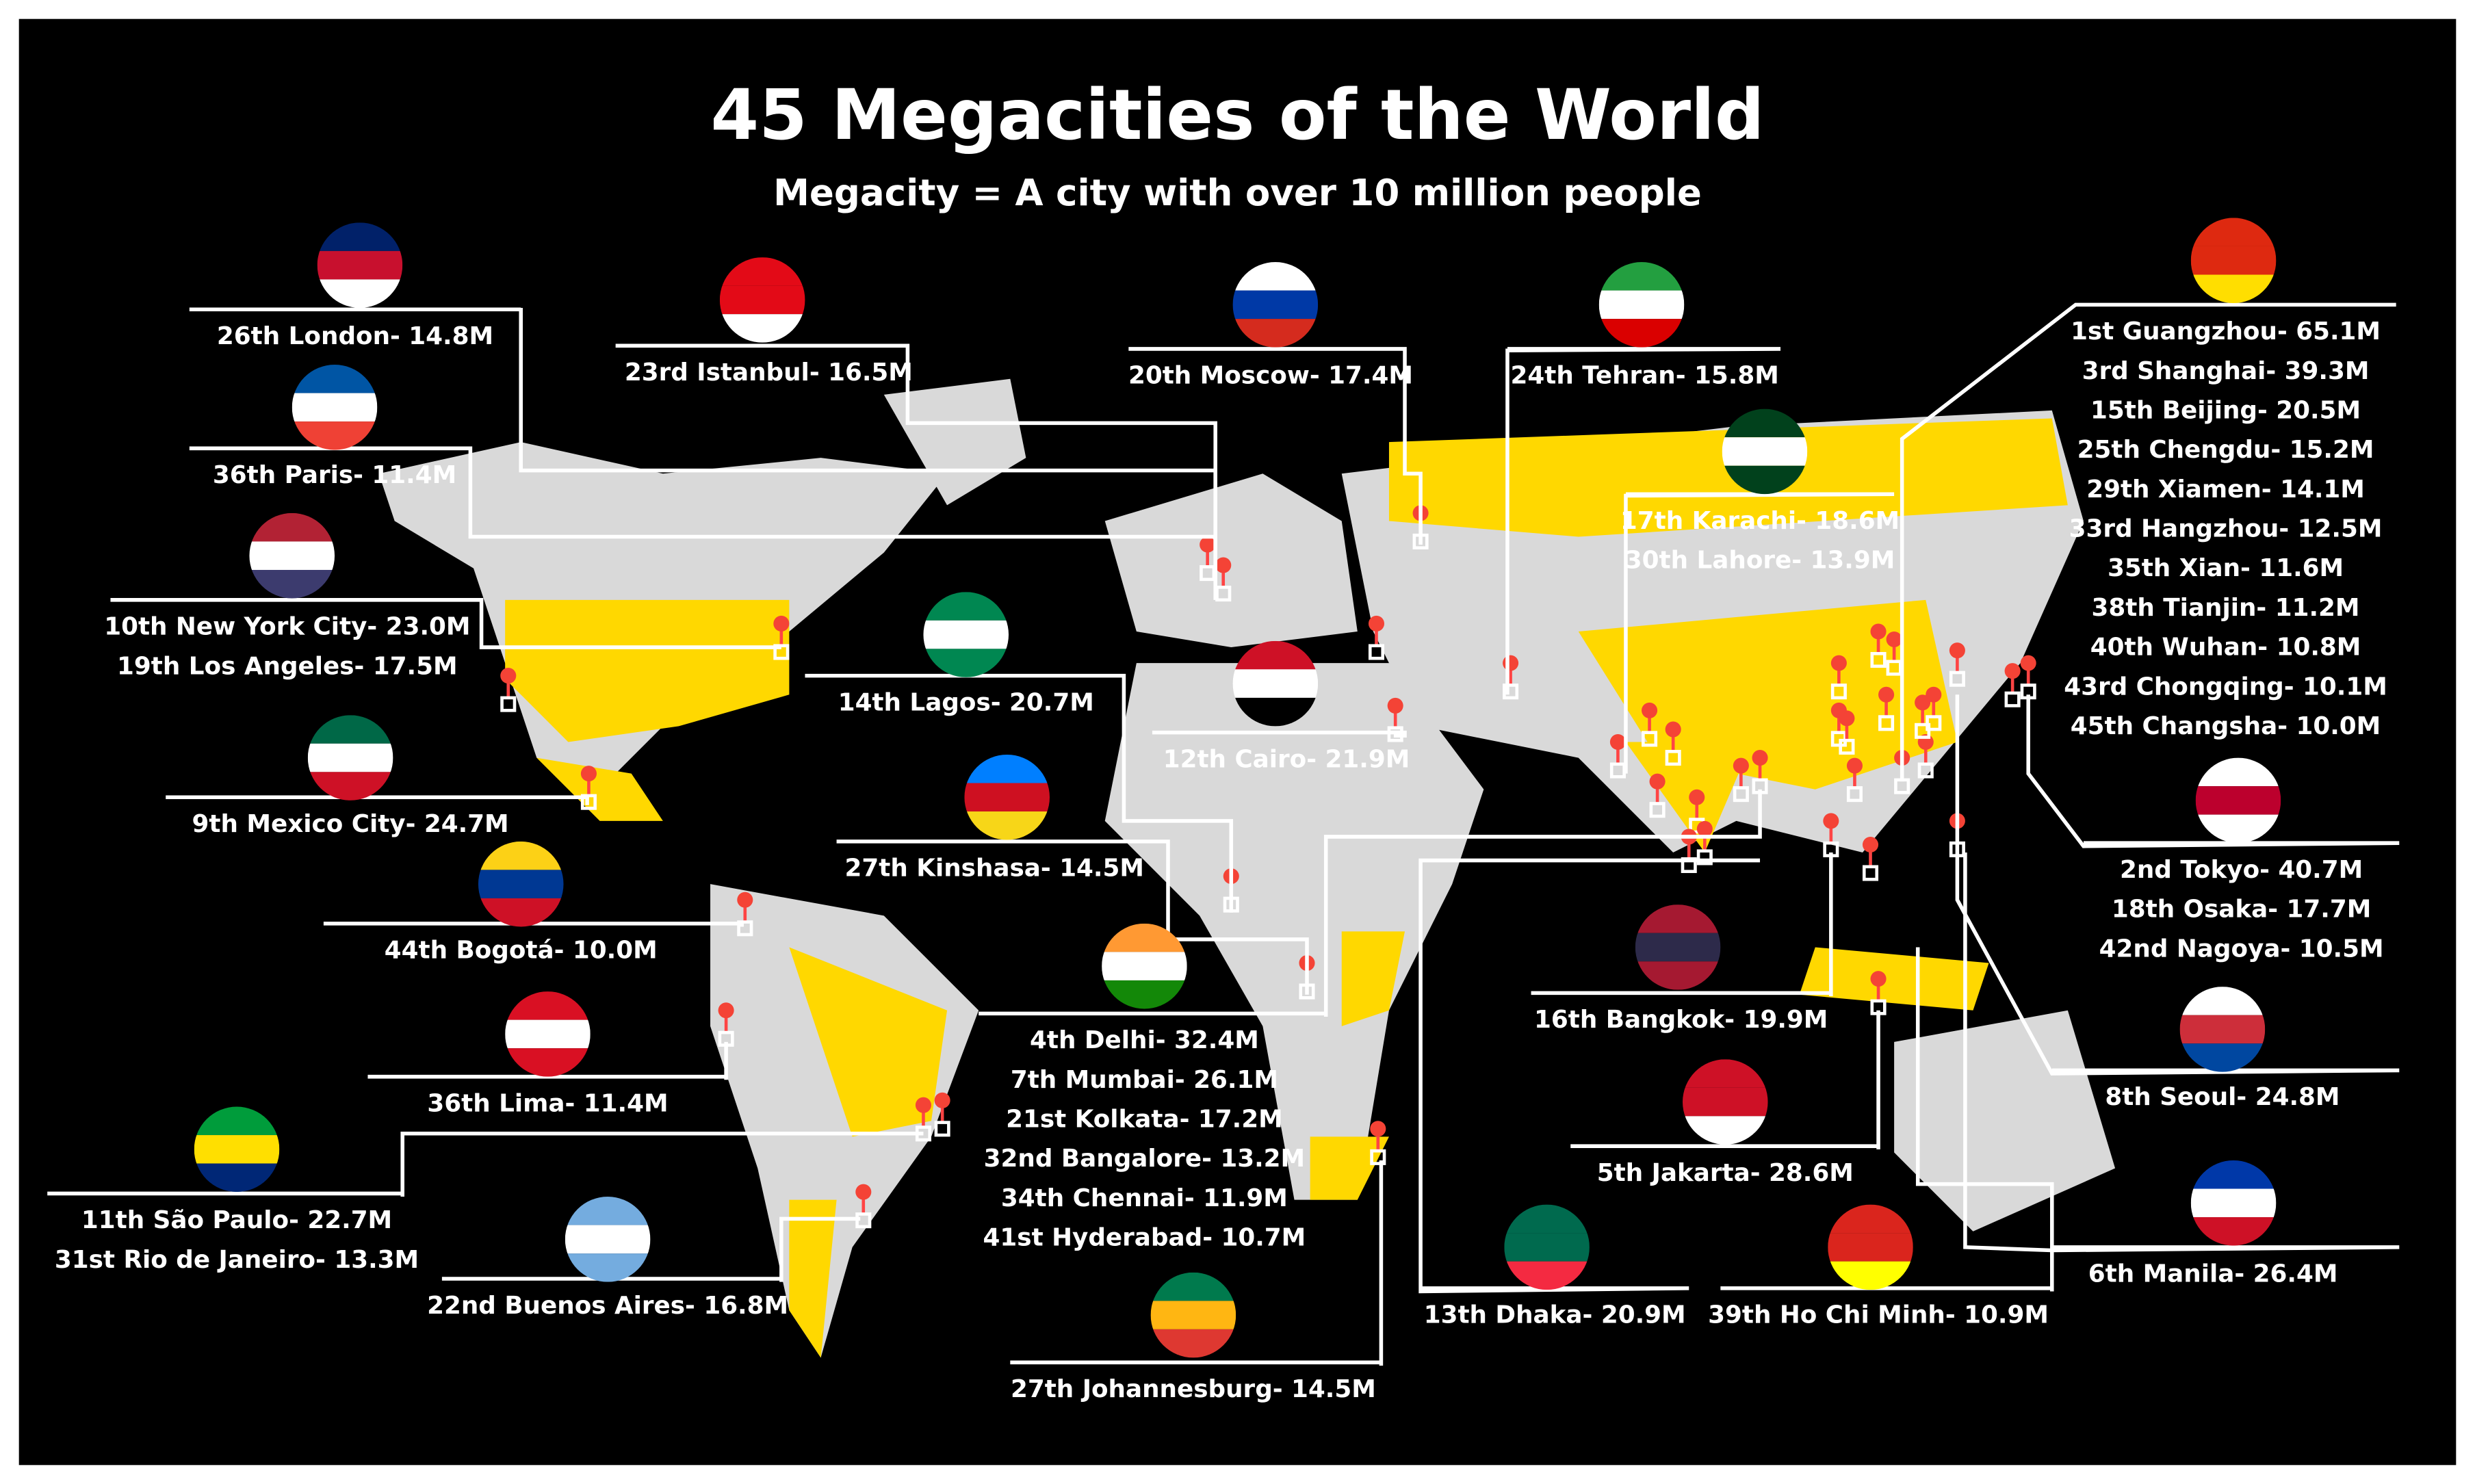  I want to click on city-label: 4th Delhi- 32.4M, so click(1145, 1040).